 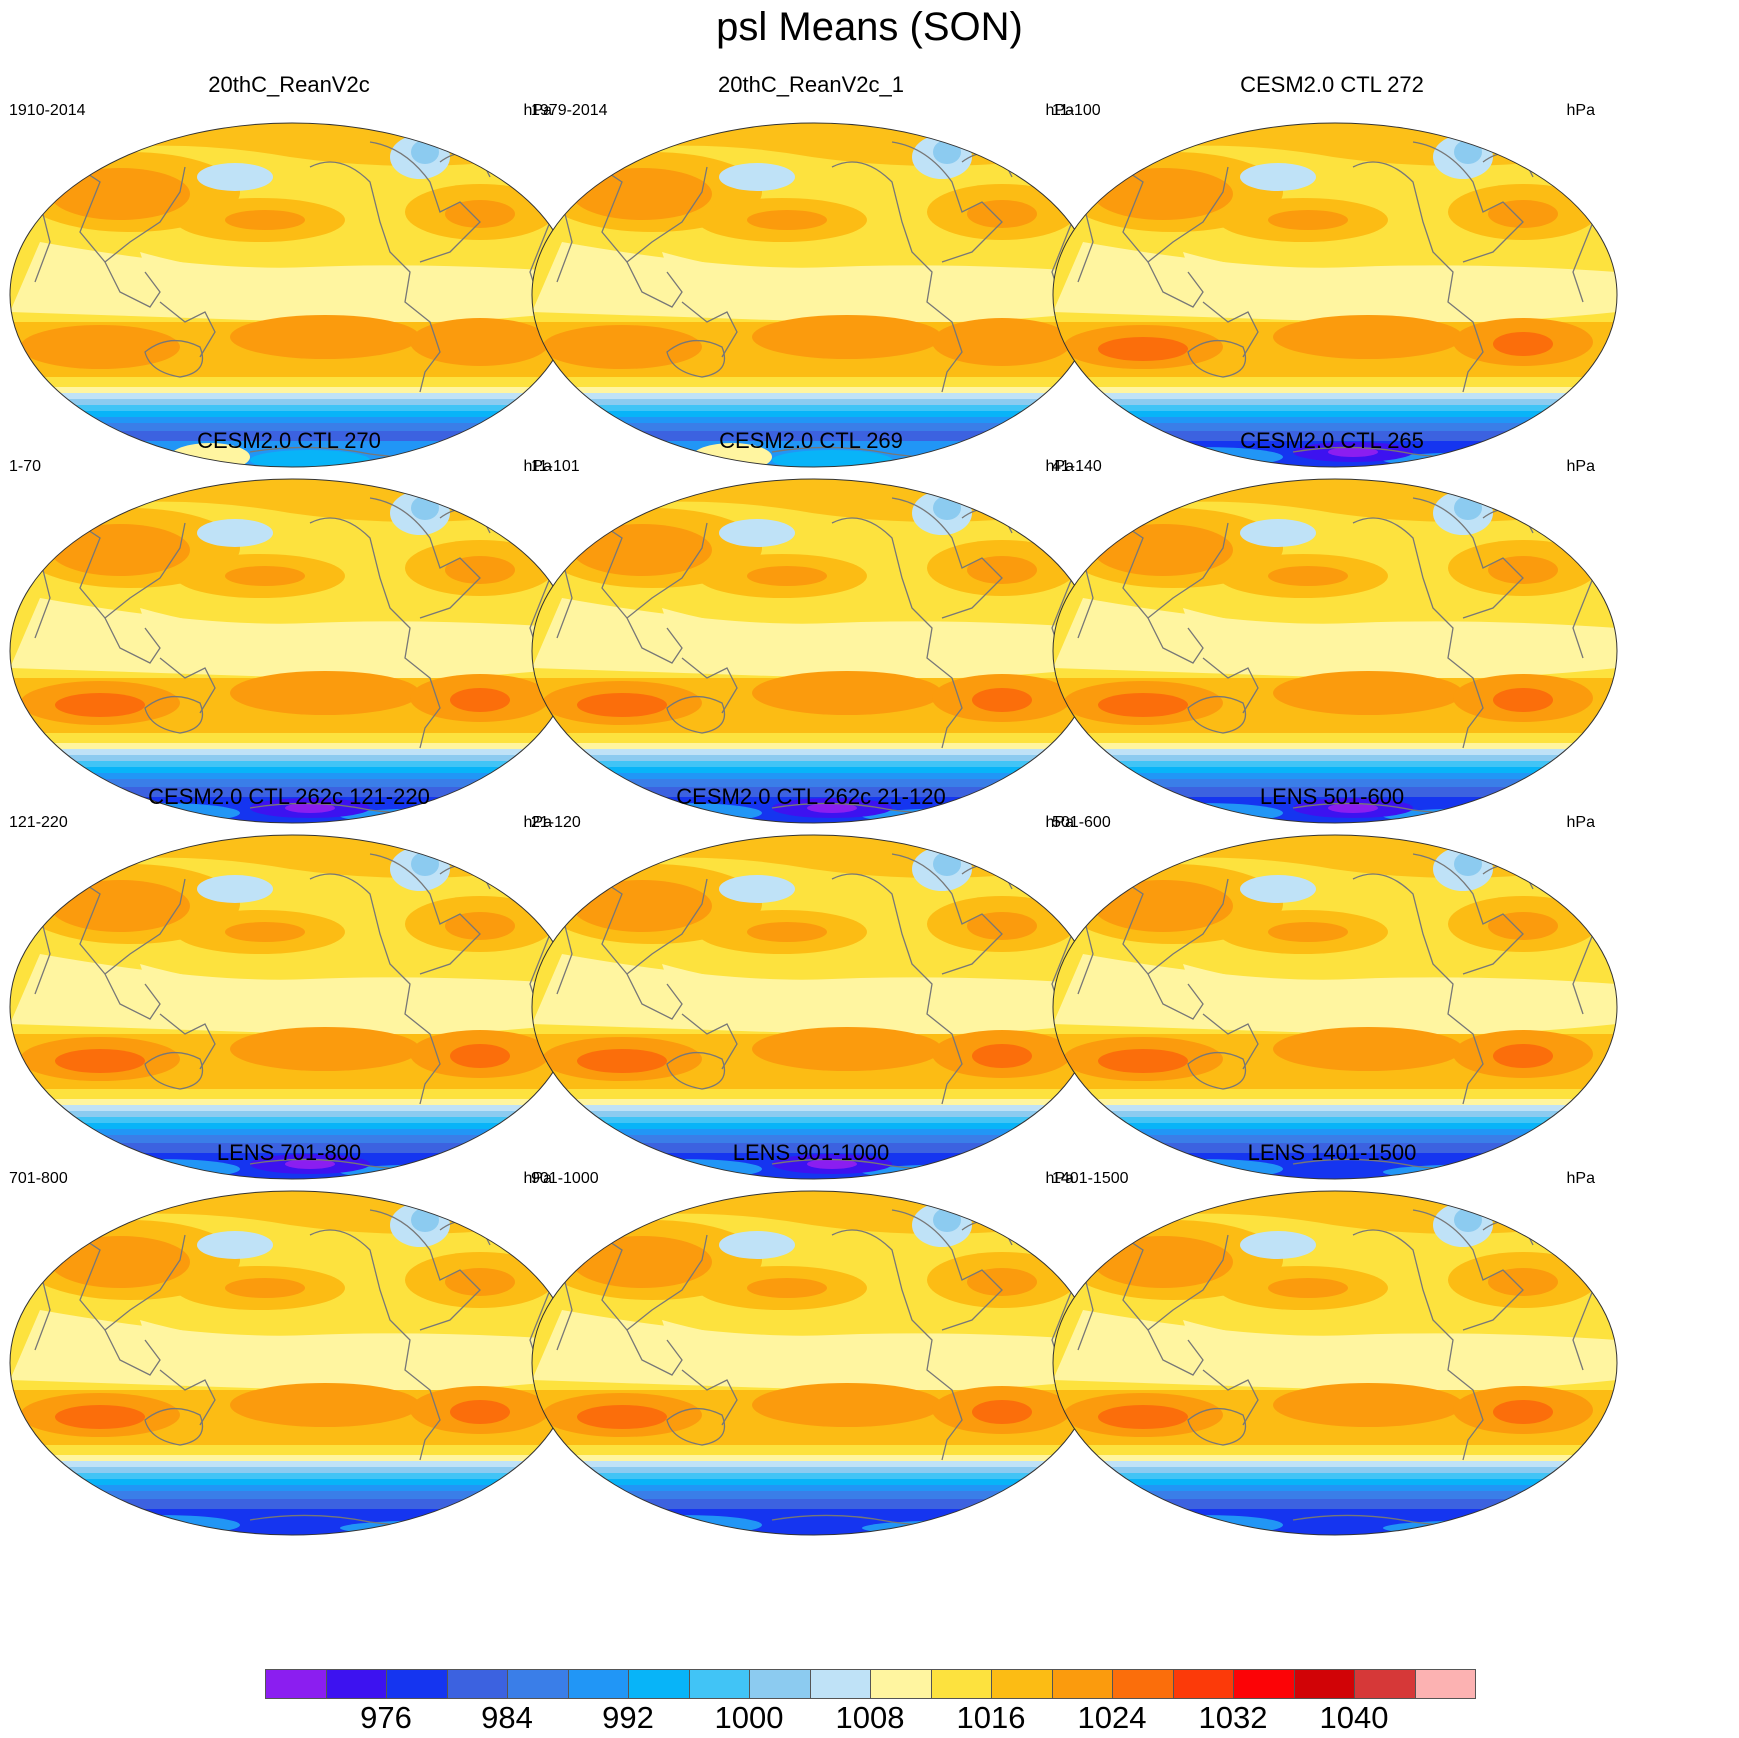 I want to click on panel-period: 121-220, so click(x=38, y=822).